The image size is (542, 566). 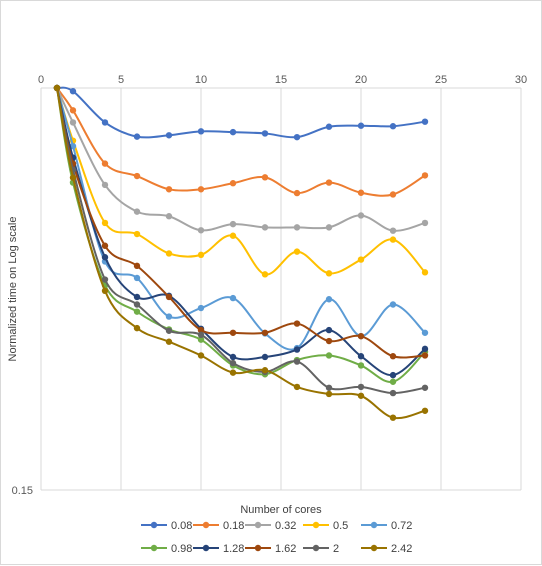 I want to click on legend-label: 0.72, so click(x=401, y=526).